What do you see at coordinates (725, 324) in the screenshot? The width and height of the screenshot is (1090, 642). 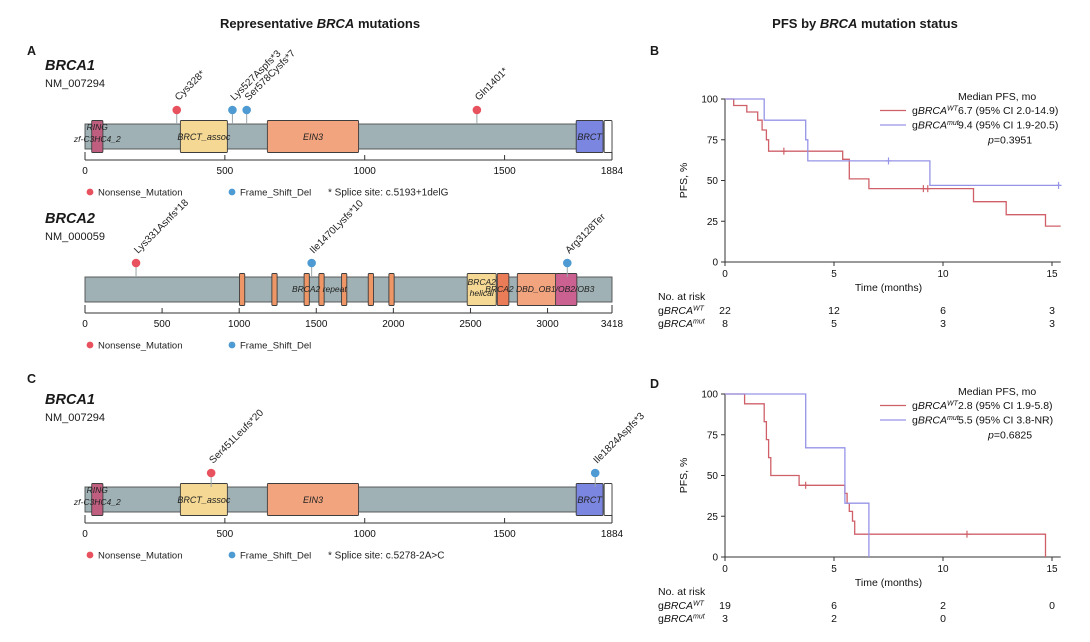 I see `risk-count: 8` at bounding box center [725, 324].